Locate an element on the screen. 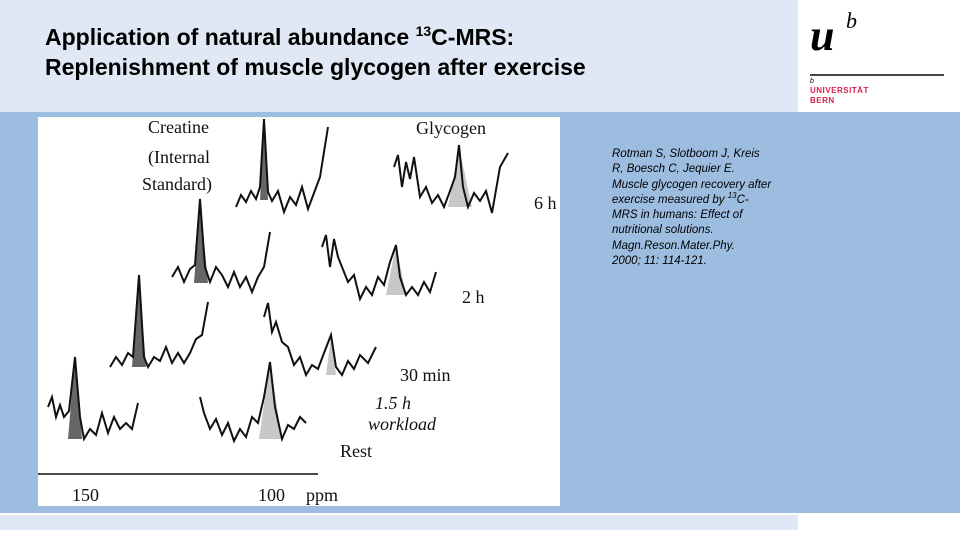 This screenshot has height=540, width=960. spectrum-glycogen-rest is located at coordinates (253, 402).